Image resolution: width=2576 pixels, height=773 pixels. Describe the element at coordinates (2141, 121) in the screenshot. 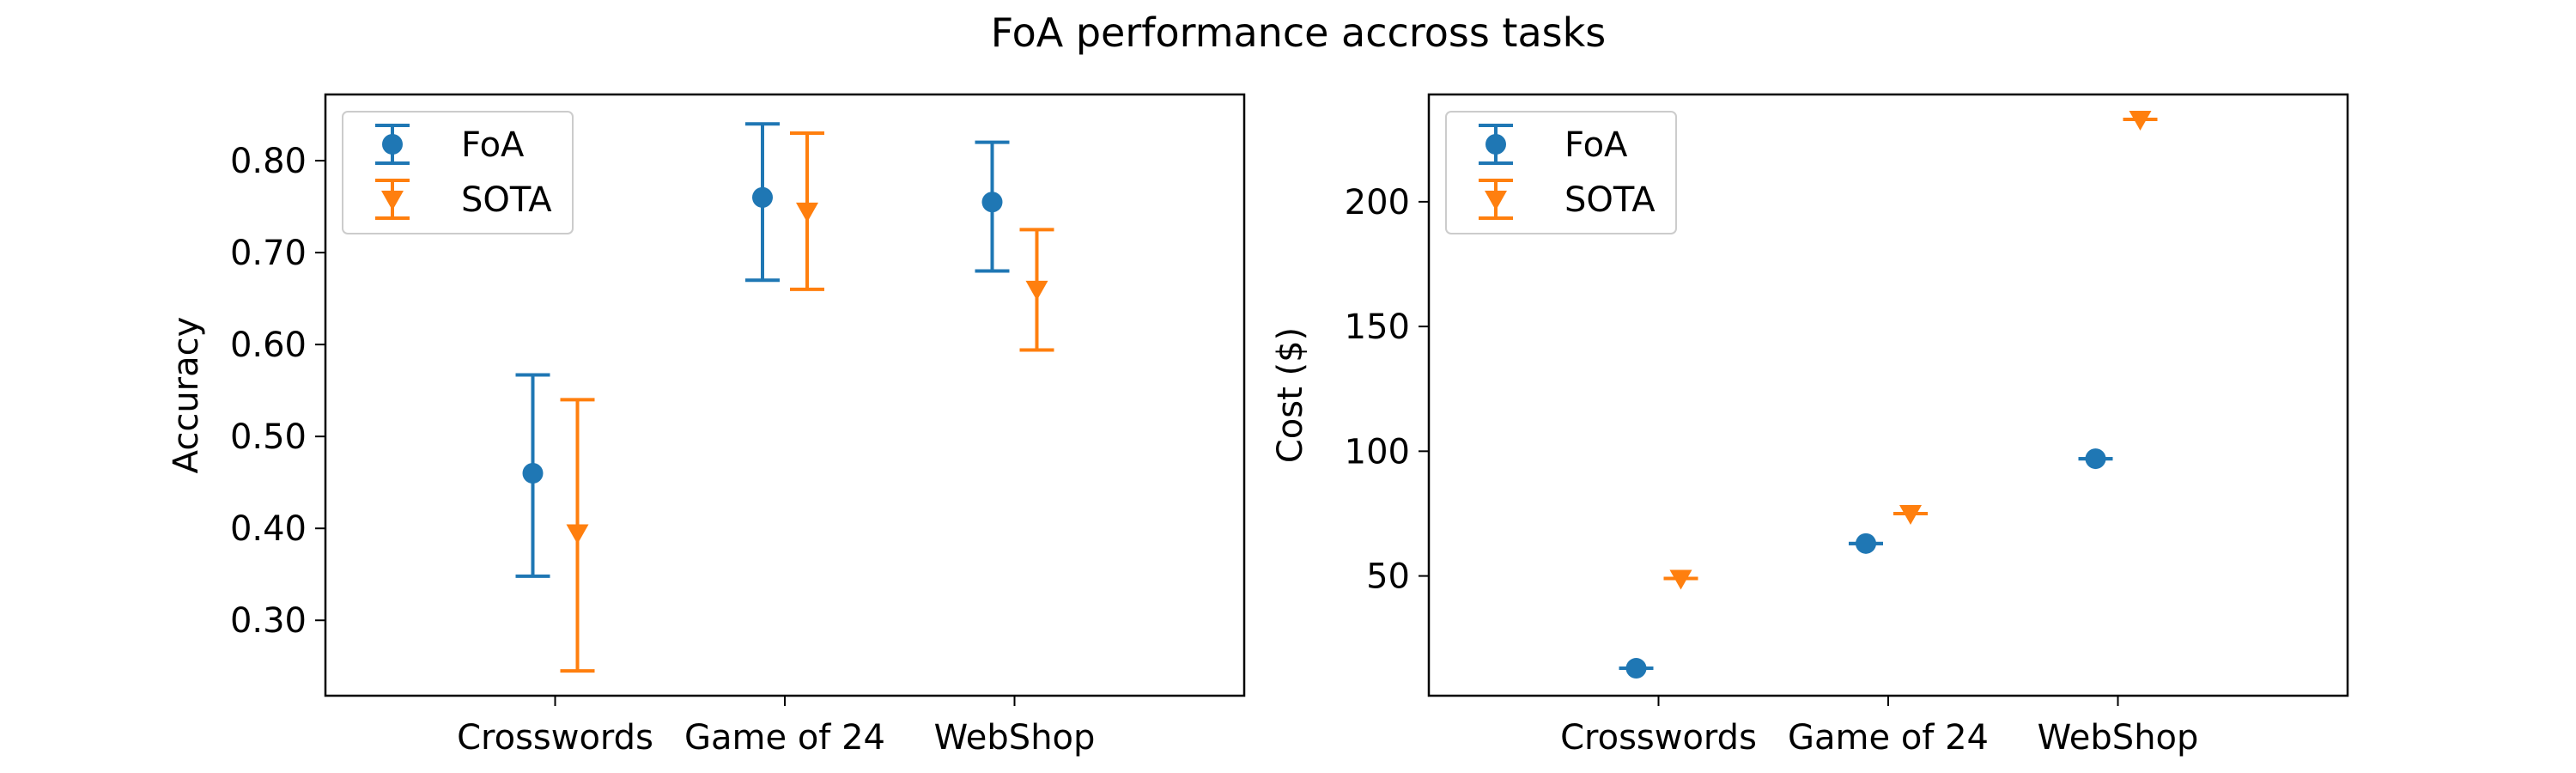

I see `cost-sota-webshop-point` at that location.